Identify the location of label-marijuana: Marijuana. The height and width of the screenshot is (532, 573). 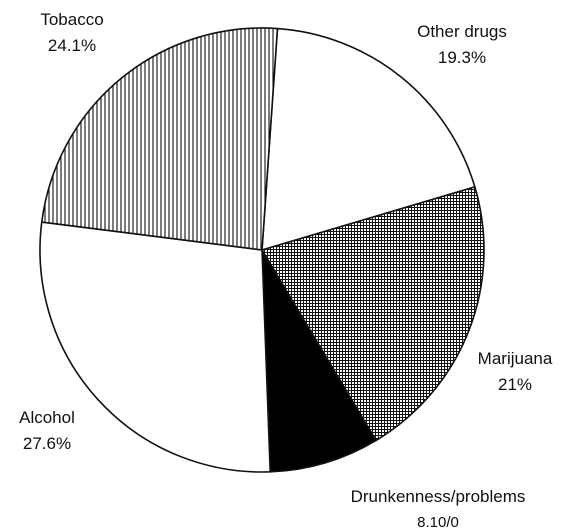
(515, 358).